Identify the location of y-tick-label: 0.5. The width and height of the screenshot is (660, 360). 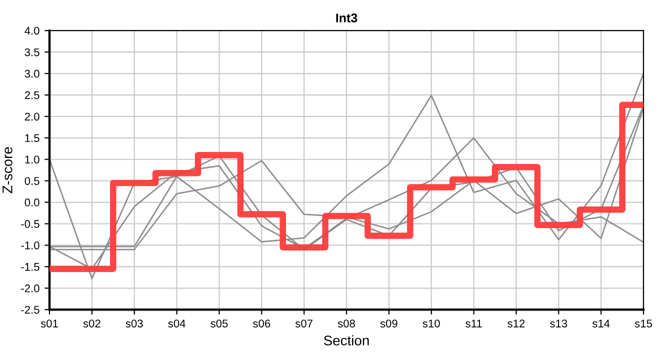
(32, 181).